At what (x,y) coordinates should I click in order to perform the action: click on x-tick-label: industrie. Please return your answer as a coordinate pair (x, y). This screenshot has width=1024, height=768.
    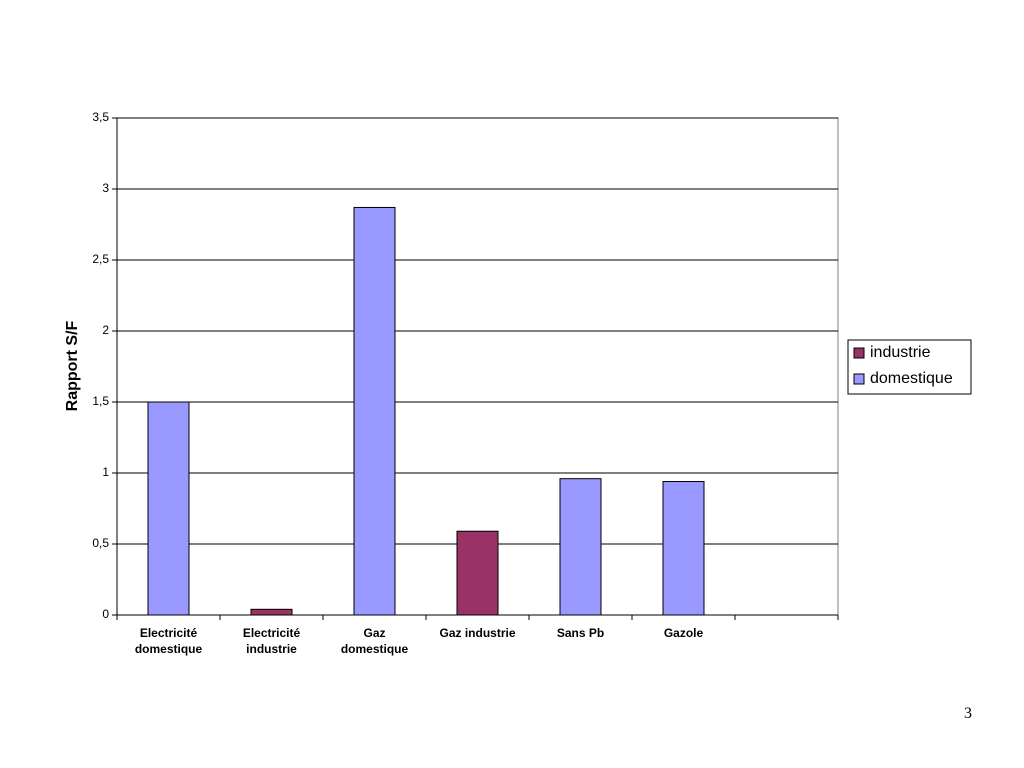
    Looking at the image, I should click on (271, 649).